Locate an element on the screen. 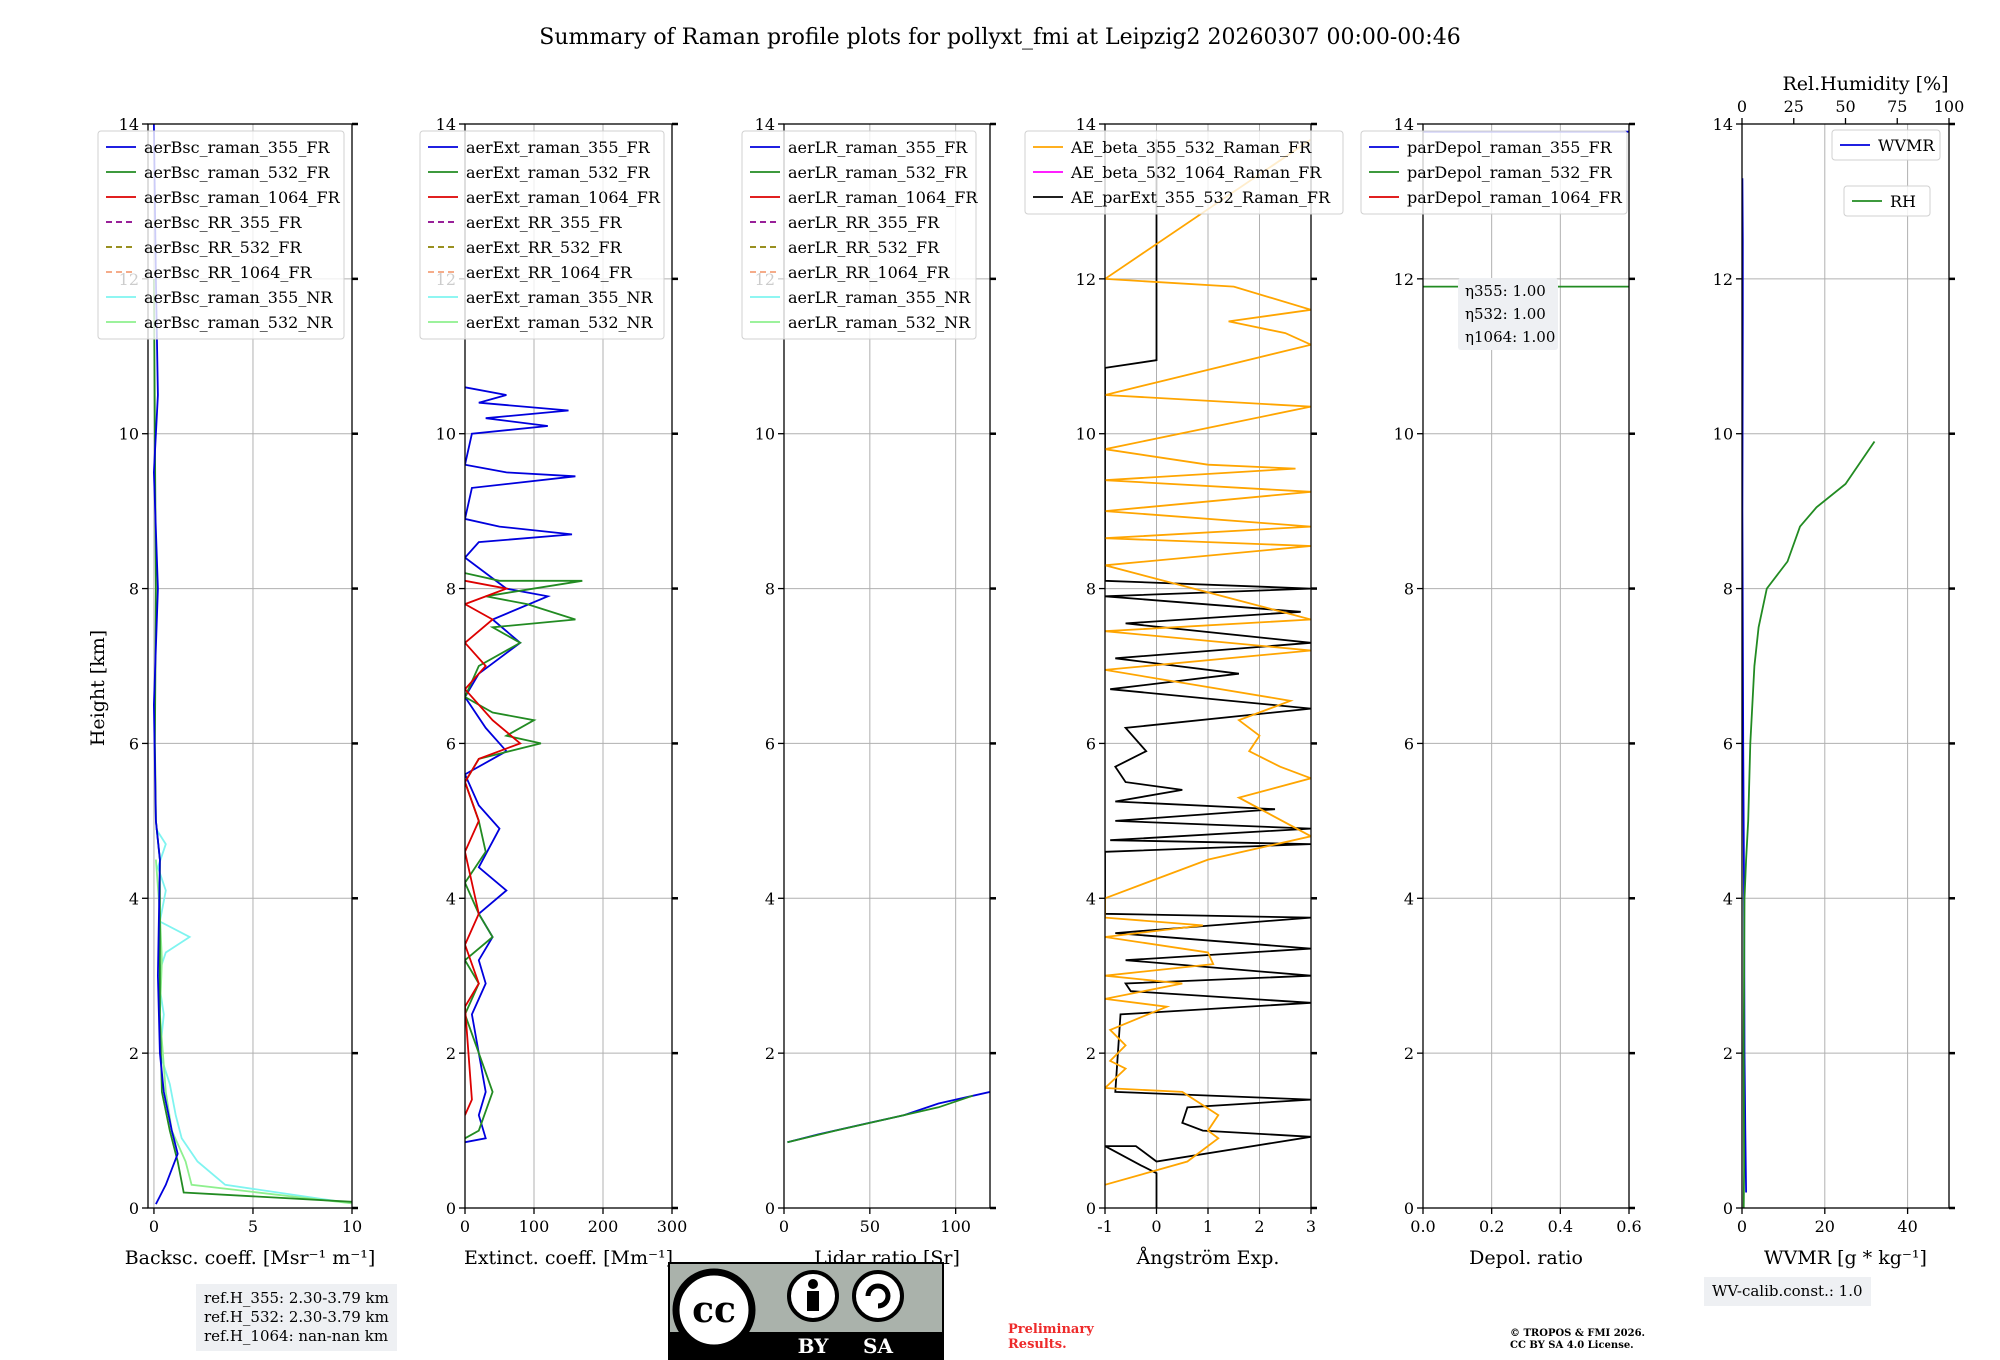 This screenshot has width=2000, height=1360. x-axis-label: Backsc. coeff. [Msr⁻¹ m⁻¹] is located at coordinates (250, 1258).